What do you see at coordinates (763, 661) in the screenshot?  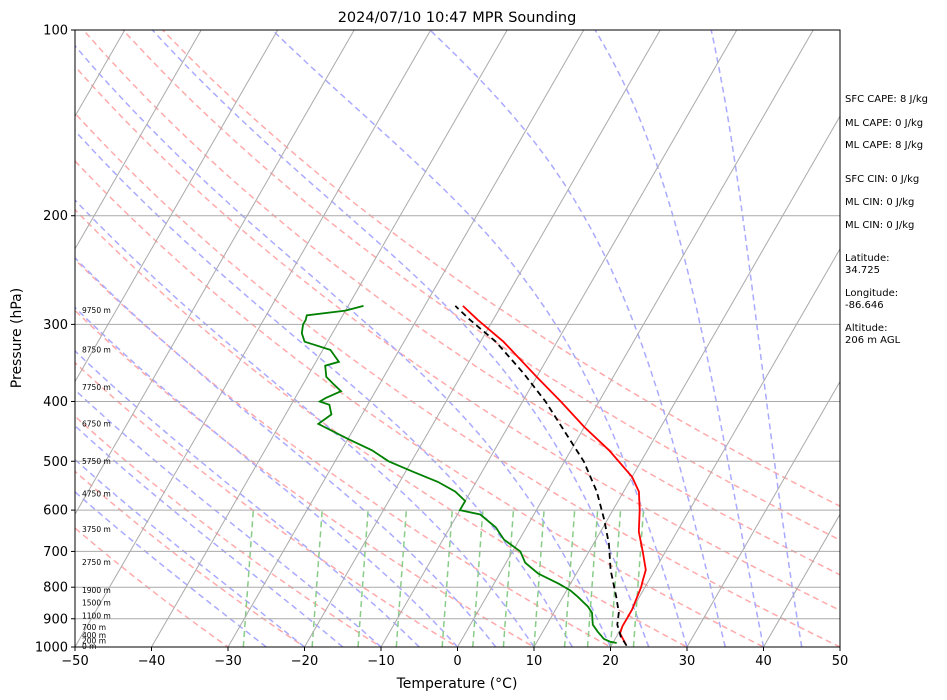 I see `x-tick-label: 40` at bounding box center [763, 661].